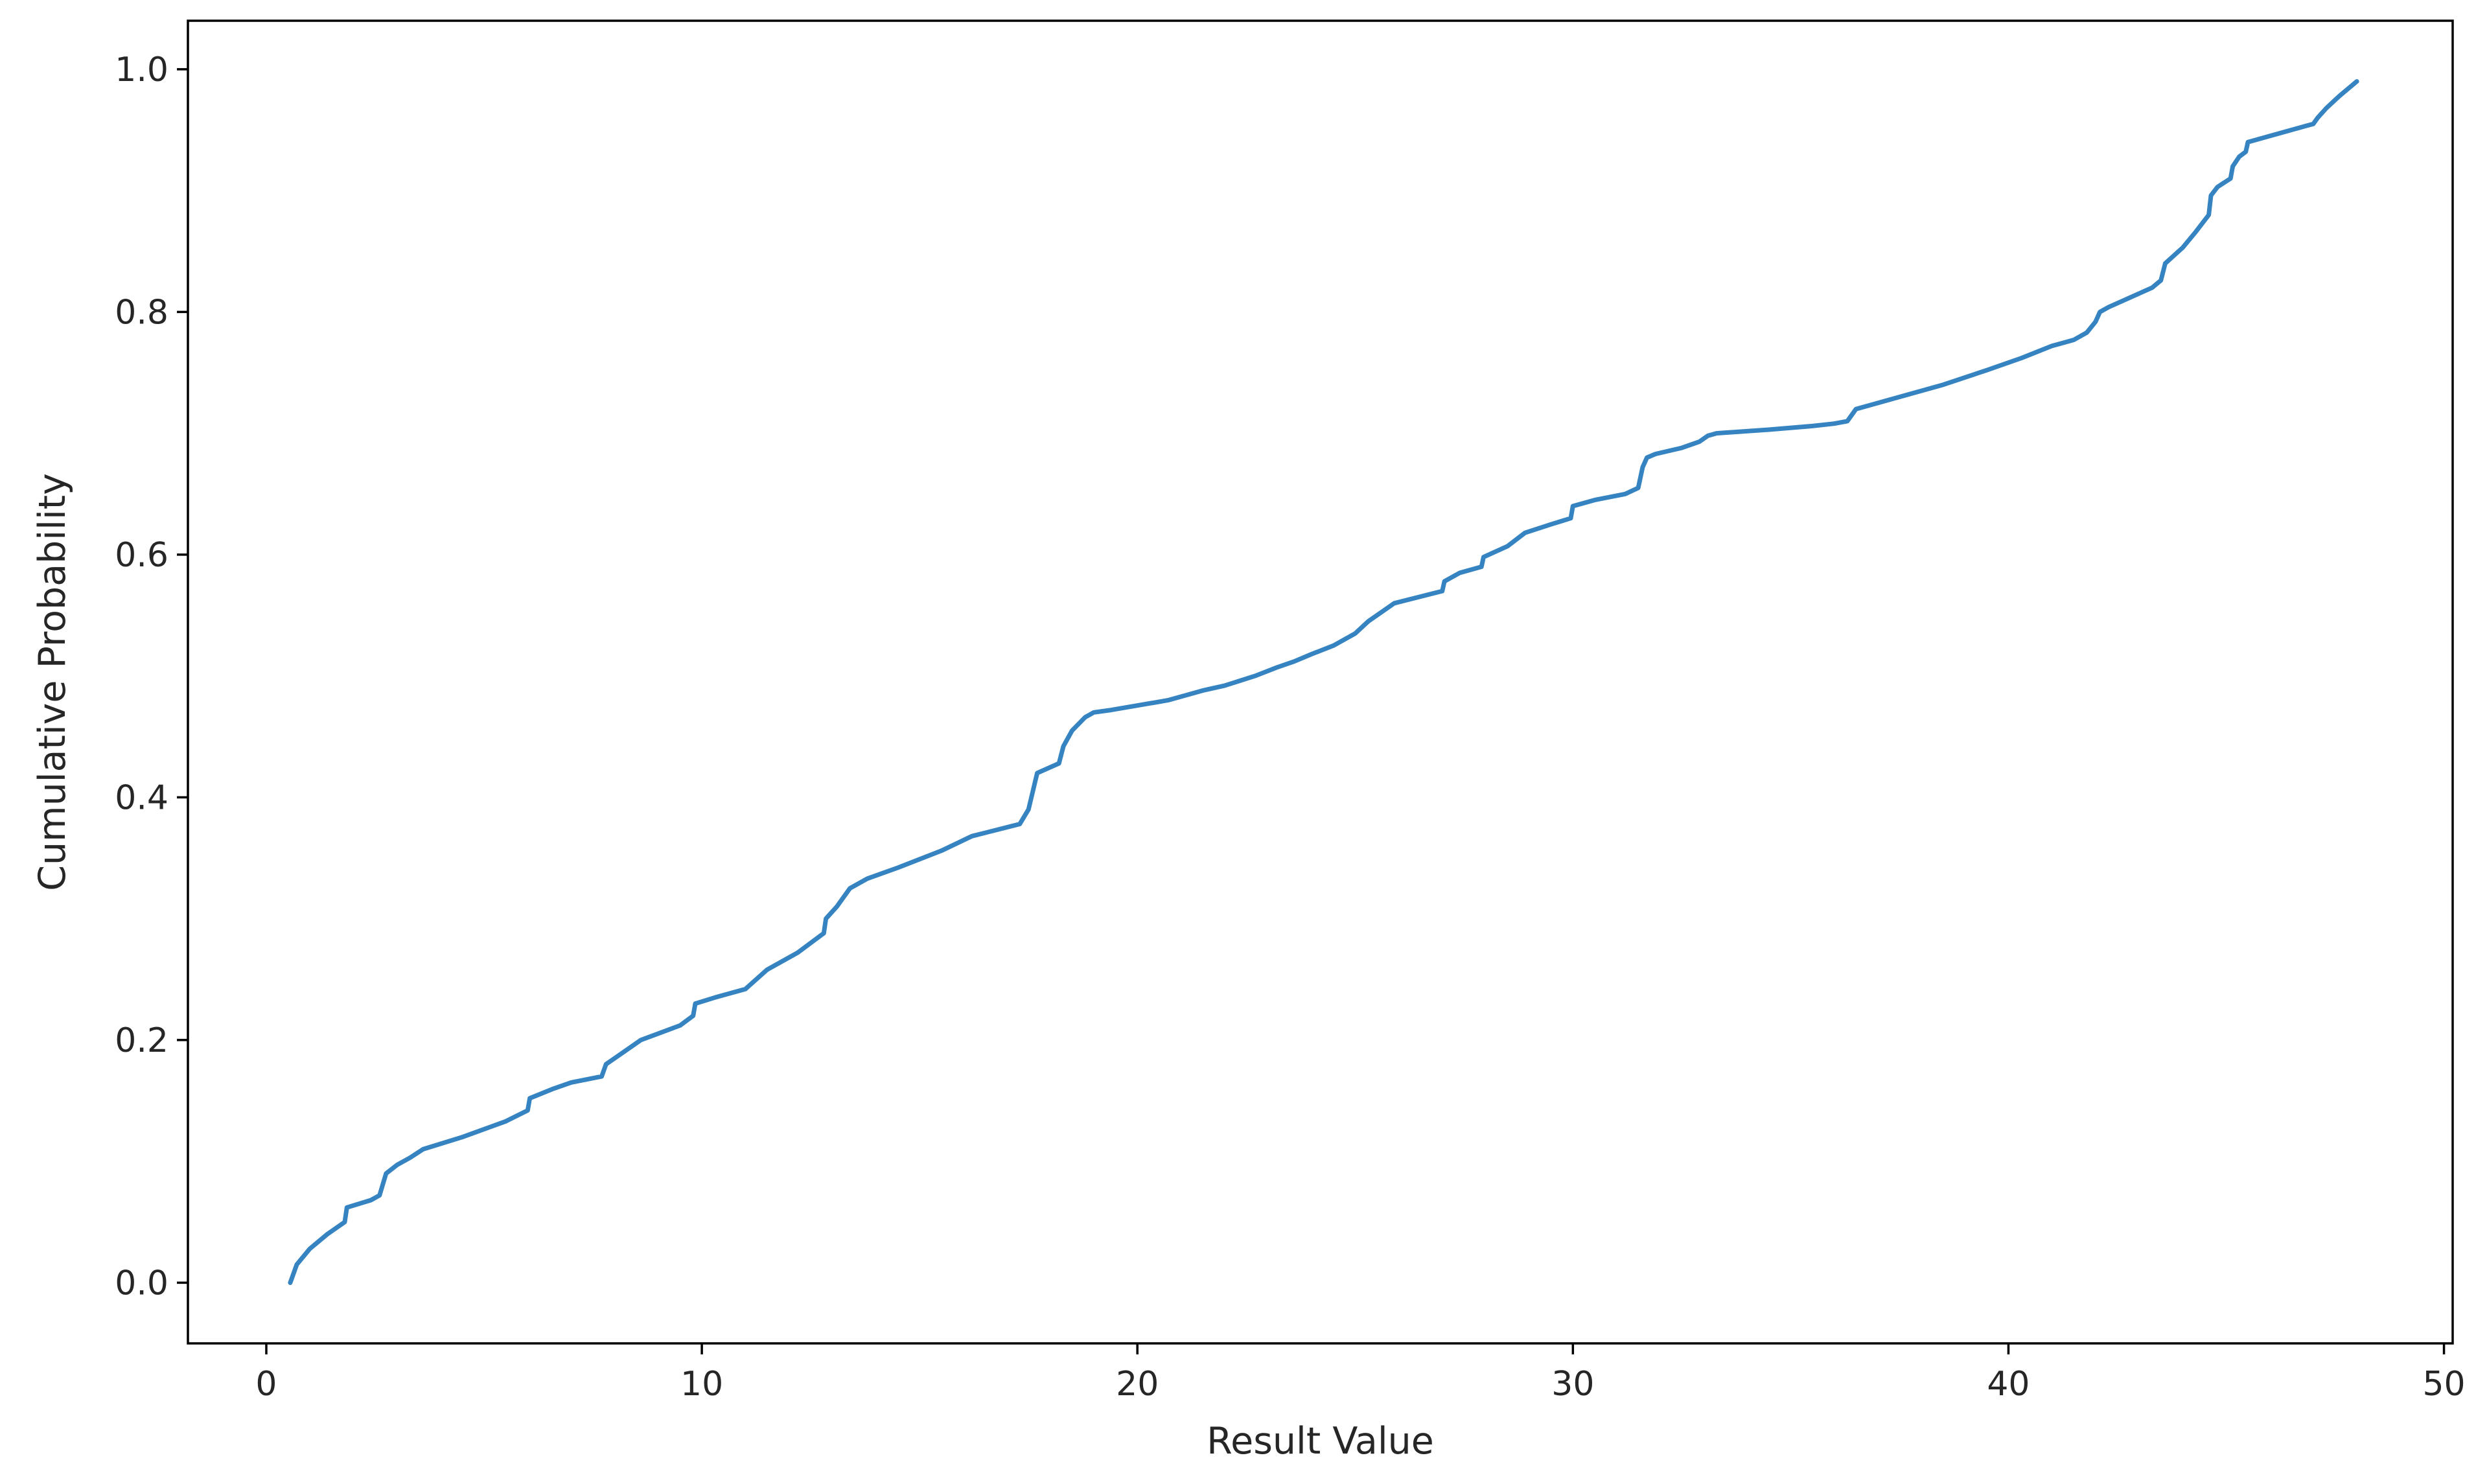 The width and height of the screenshot is (2476, 1484). I want to click on y-tick-label-4: 0.8, so click(141, 312).